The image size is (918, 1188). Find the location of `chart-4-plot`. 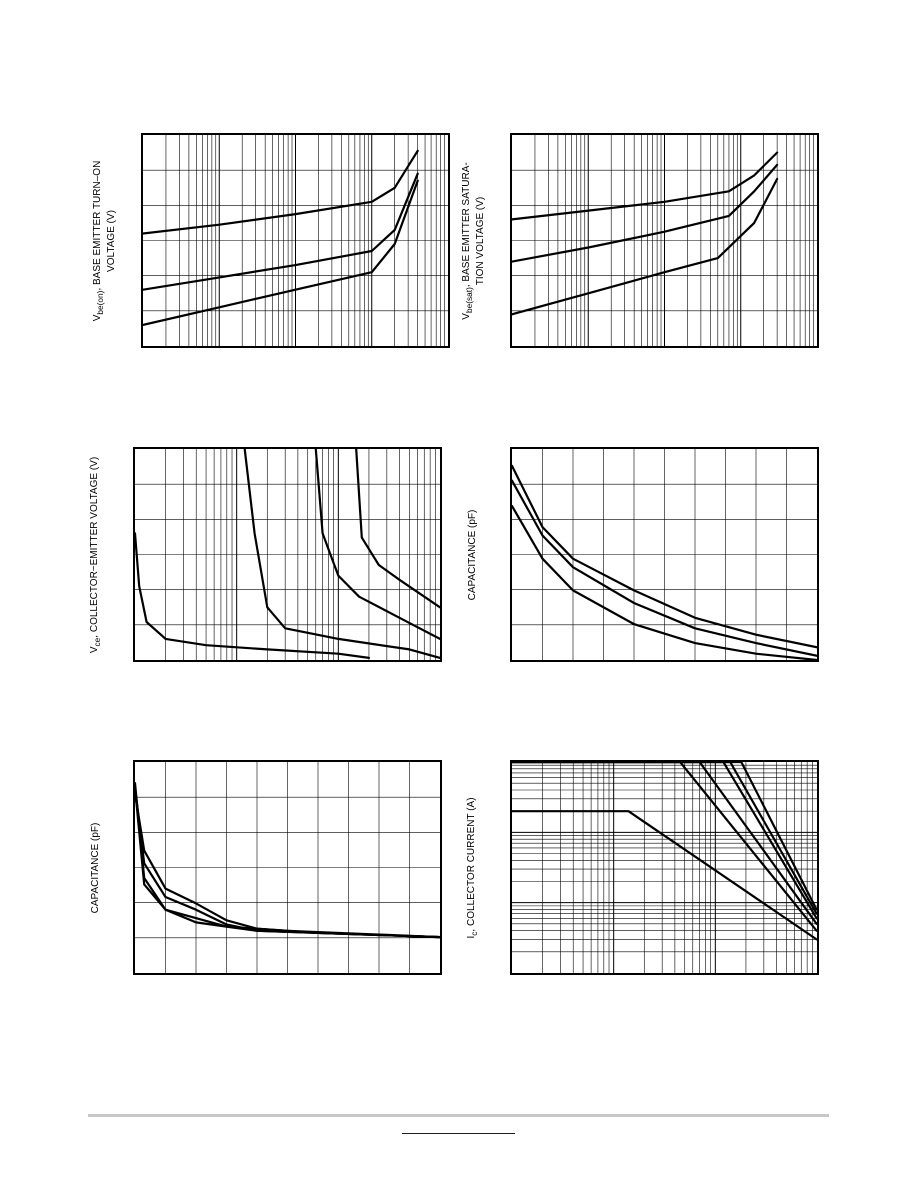

chart-4-plot is located at coordinates (664, 554).